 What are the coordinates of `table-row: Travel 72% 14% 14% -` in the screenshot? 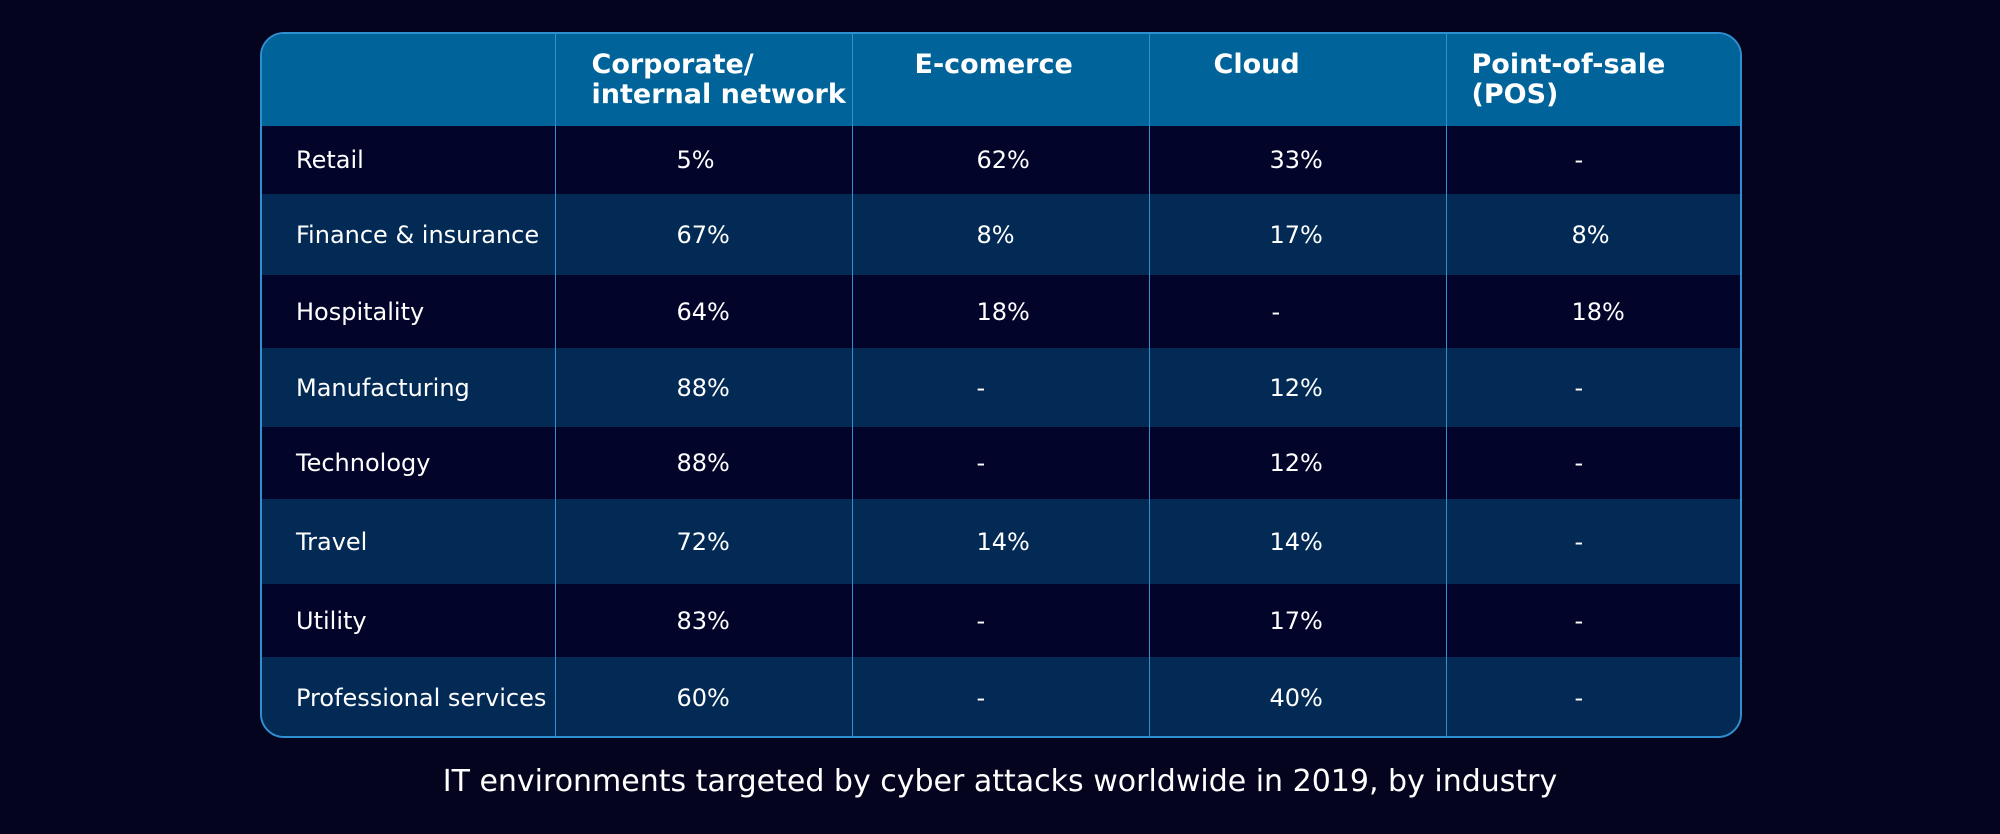 It's located at (1001, 541).